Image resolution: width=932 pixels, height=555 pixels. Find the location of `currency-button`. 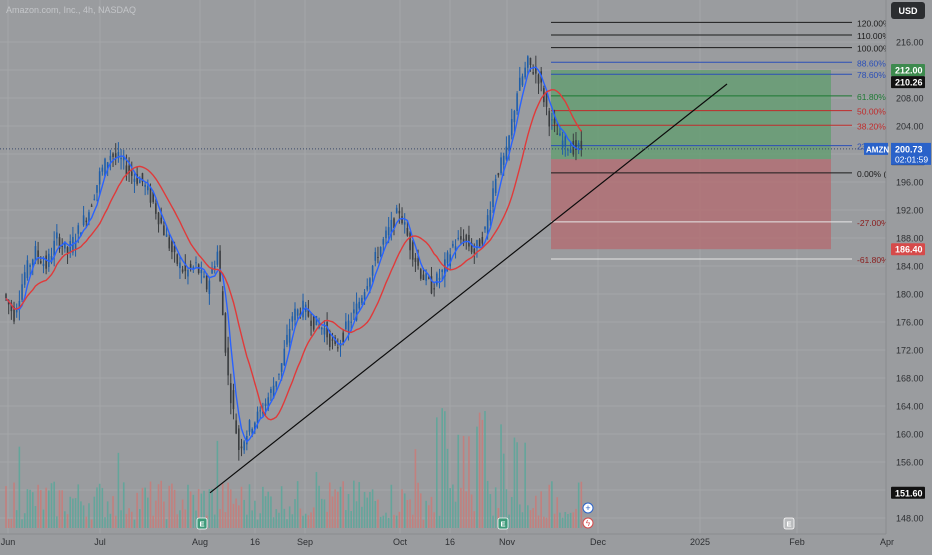

currency-button is located at coordinates (908, 10).